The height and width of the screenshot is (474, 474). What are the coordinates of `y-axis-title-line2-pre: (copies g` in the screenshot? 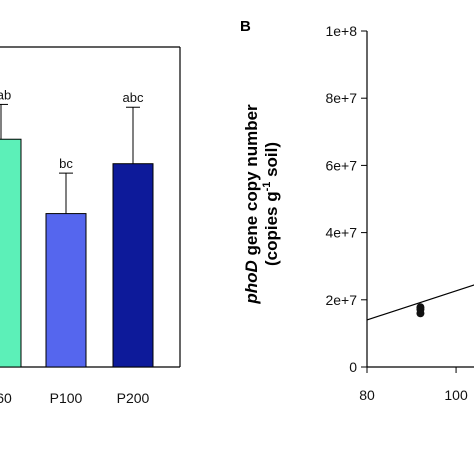 It's located at (271, 228).